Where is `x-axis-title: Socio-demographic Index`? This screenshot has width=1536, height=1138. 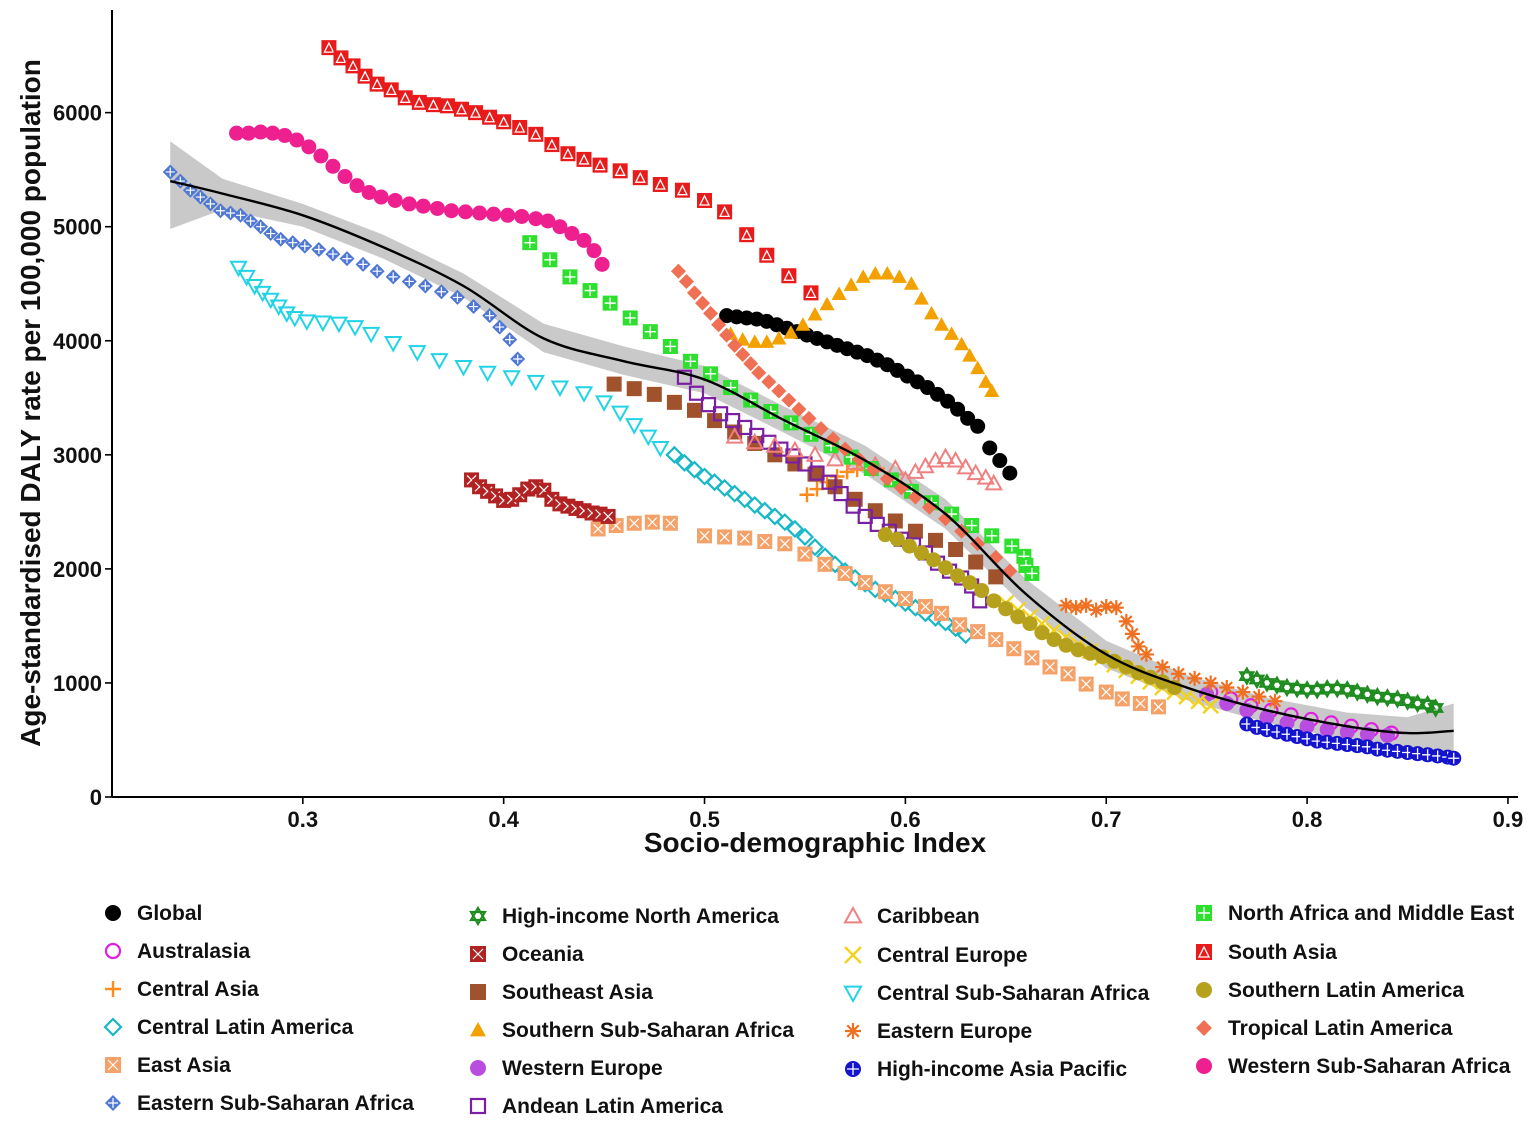
x-axis-title: Socio-demographic Index is located at coordinates (815, 842).